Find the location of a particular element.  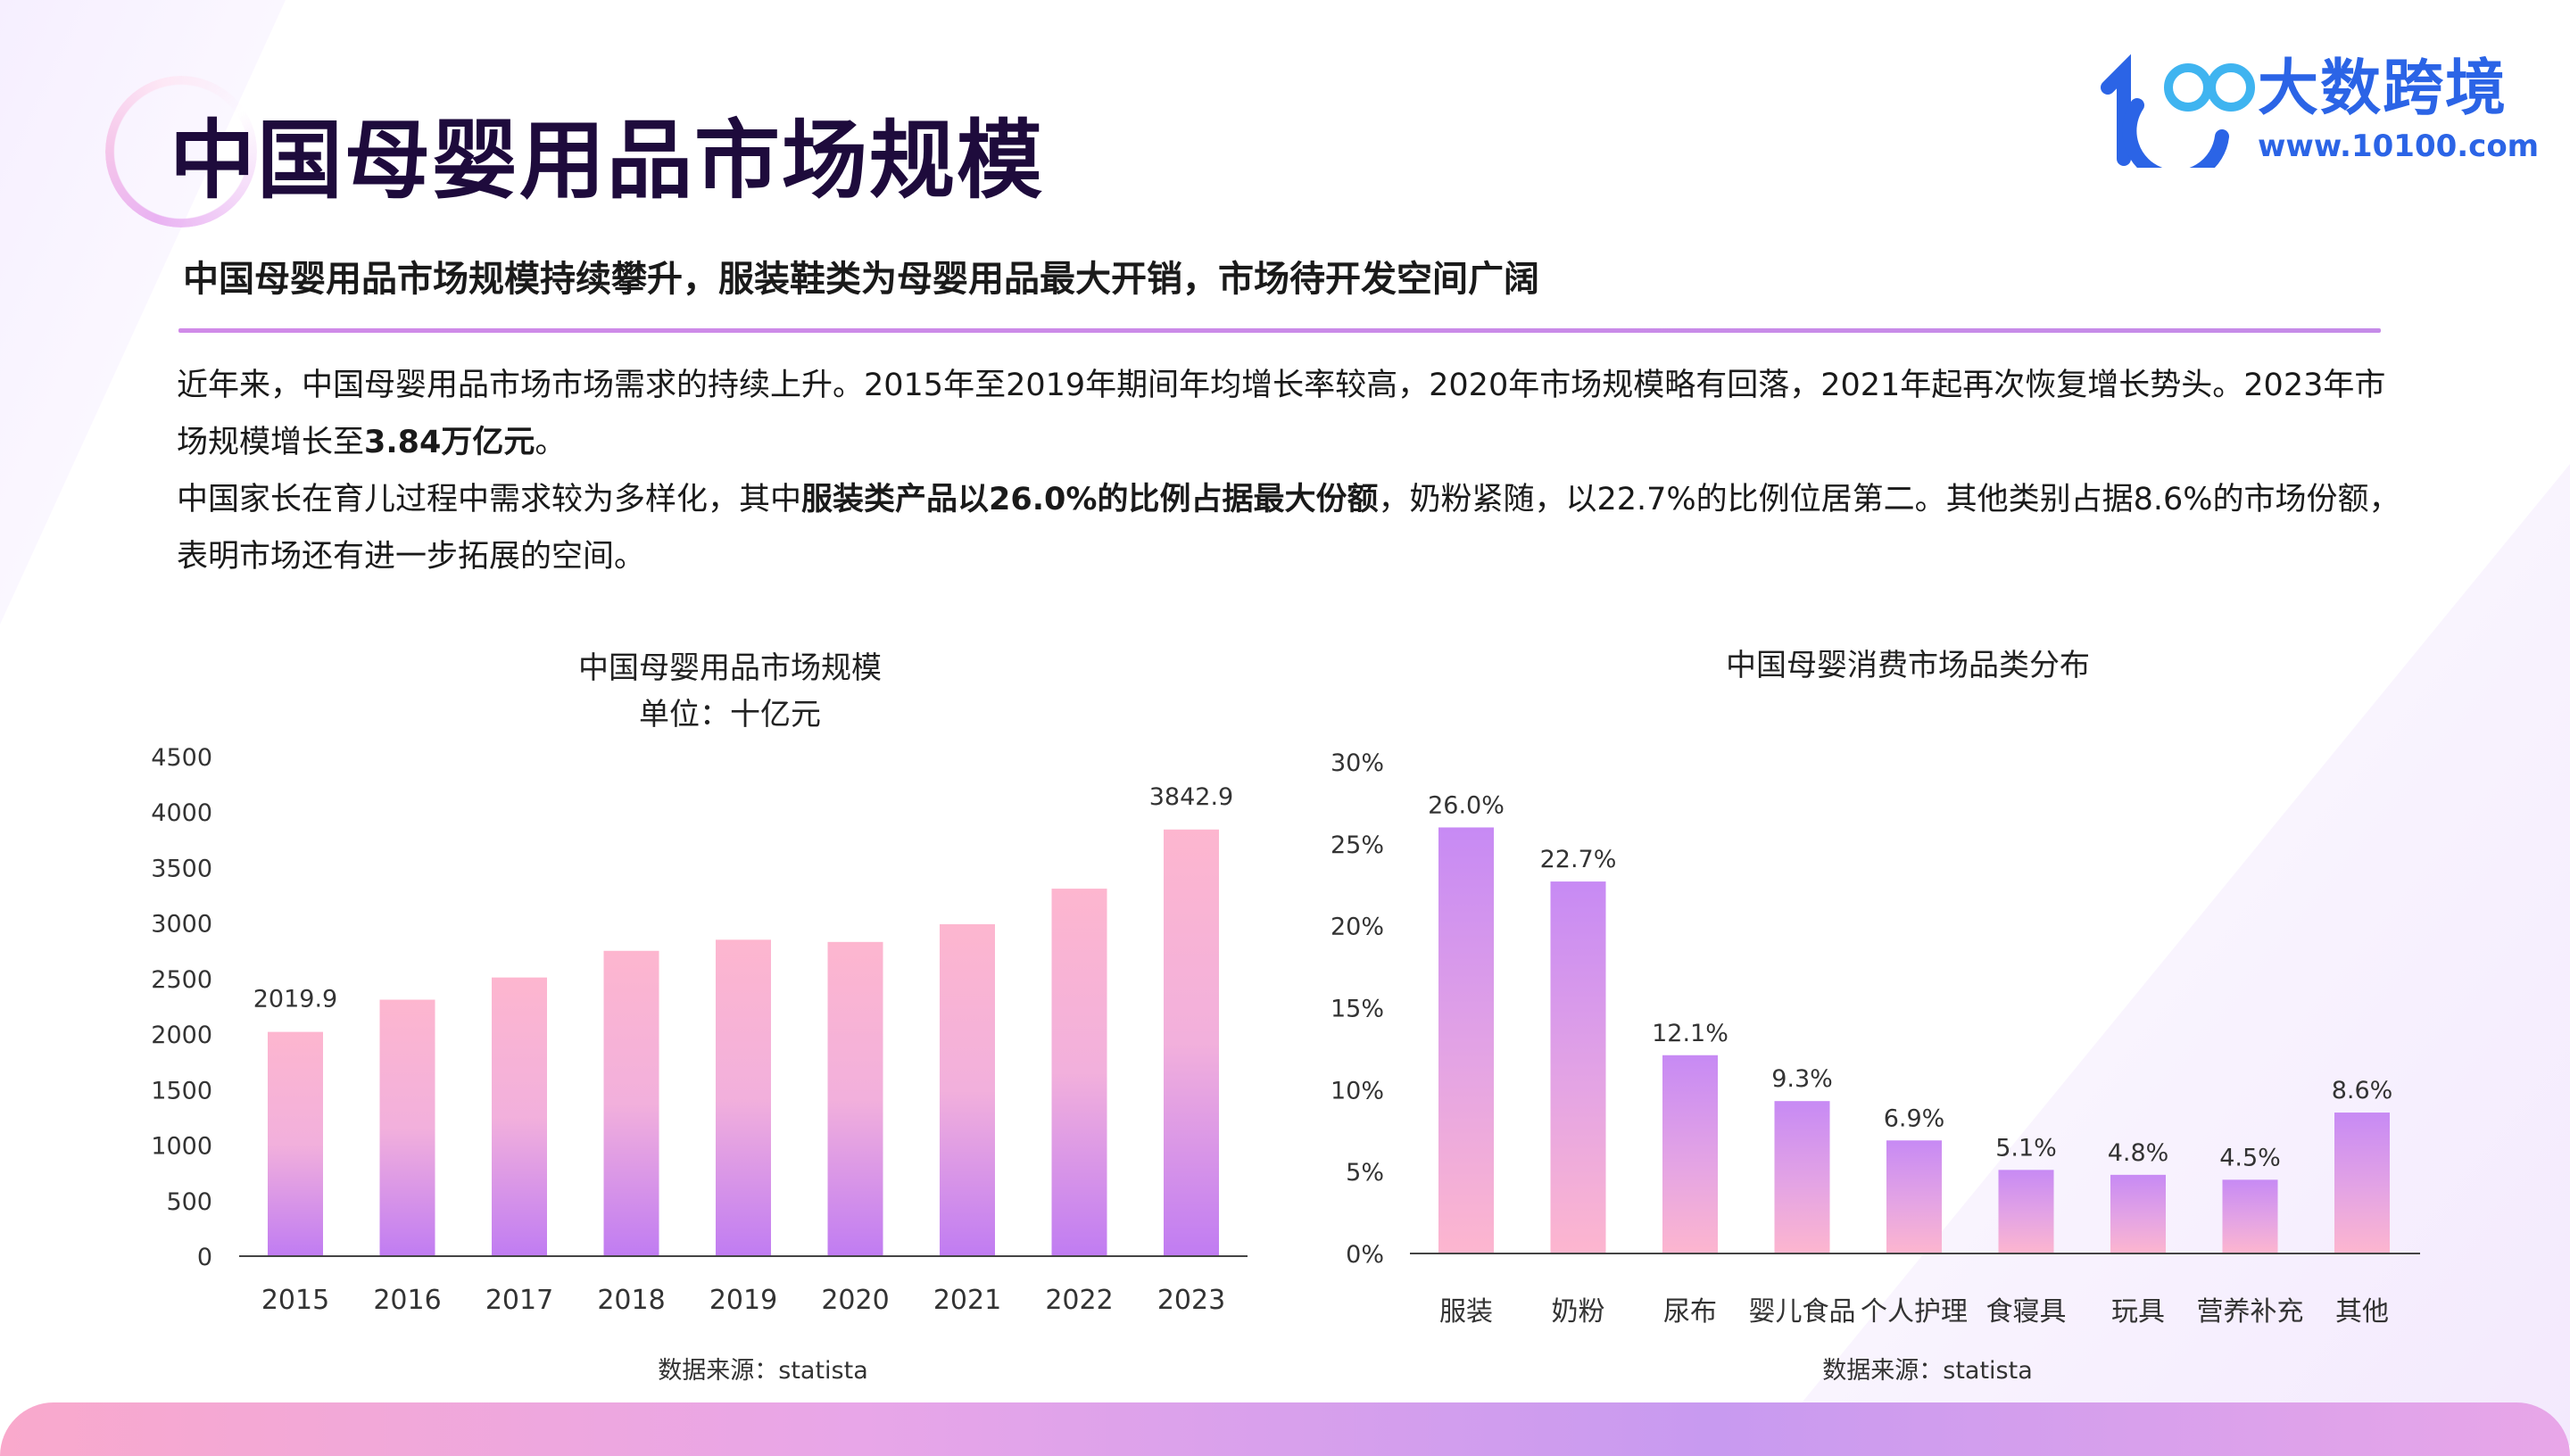

market-x-tick-label: 2021 is located at coordinates (967, 1300).